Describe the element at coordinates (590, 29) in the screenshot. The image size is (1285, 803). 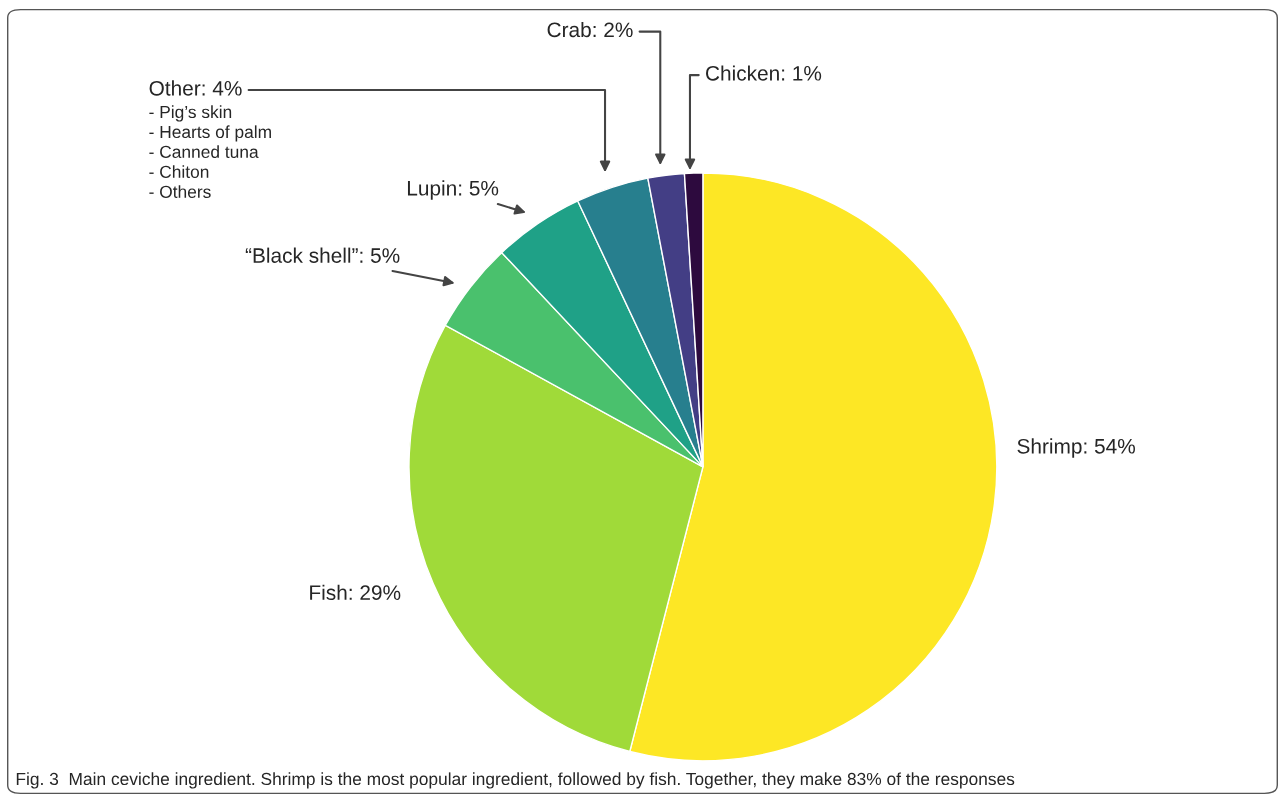
I see `slice-label: Crab: 2%` at that location.